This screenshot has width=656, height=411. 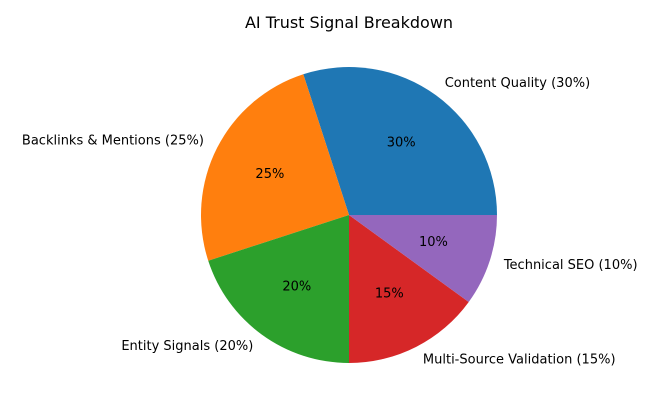 What do you see at coordinates (113, 141) in the screenshot?
I see `slice-label: Backlinks & Mentions (25%)` at bounding box center [113, 141].